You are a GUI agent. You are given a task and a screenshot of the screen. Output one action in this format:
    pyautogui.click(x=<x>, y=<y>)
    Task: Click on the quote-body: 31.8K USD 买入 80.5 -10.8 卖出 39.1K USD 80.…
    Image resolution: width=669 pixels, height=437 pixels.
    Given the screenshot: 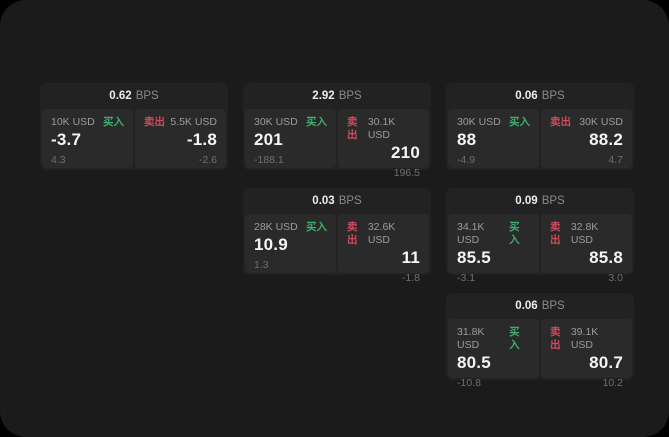 What is the action you would take?
    pyautogui.click(x=540, y=354)
    